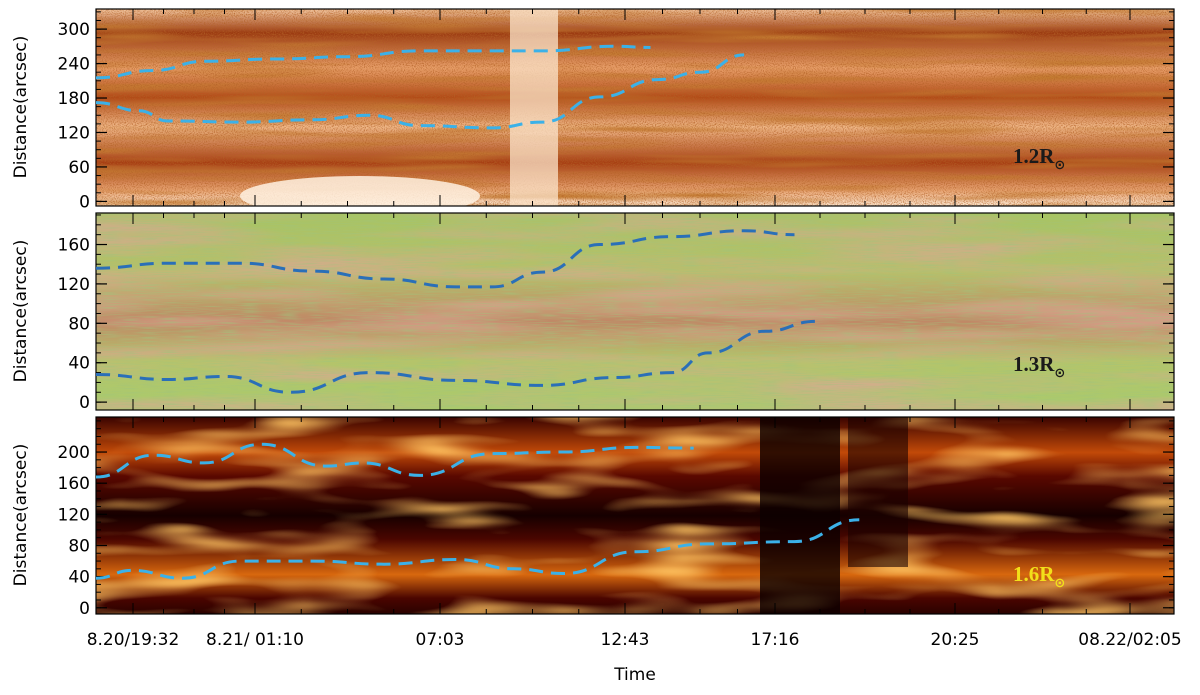 The width and height of the screenshot is (1200, 695). I want to click on y-tick-label: 180, so click(74, 99).